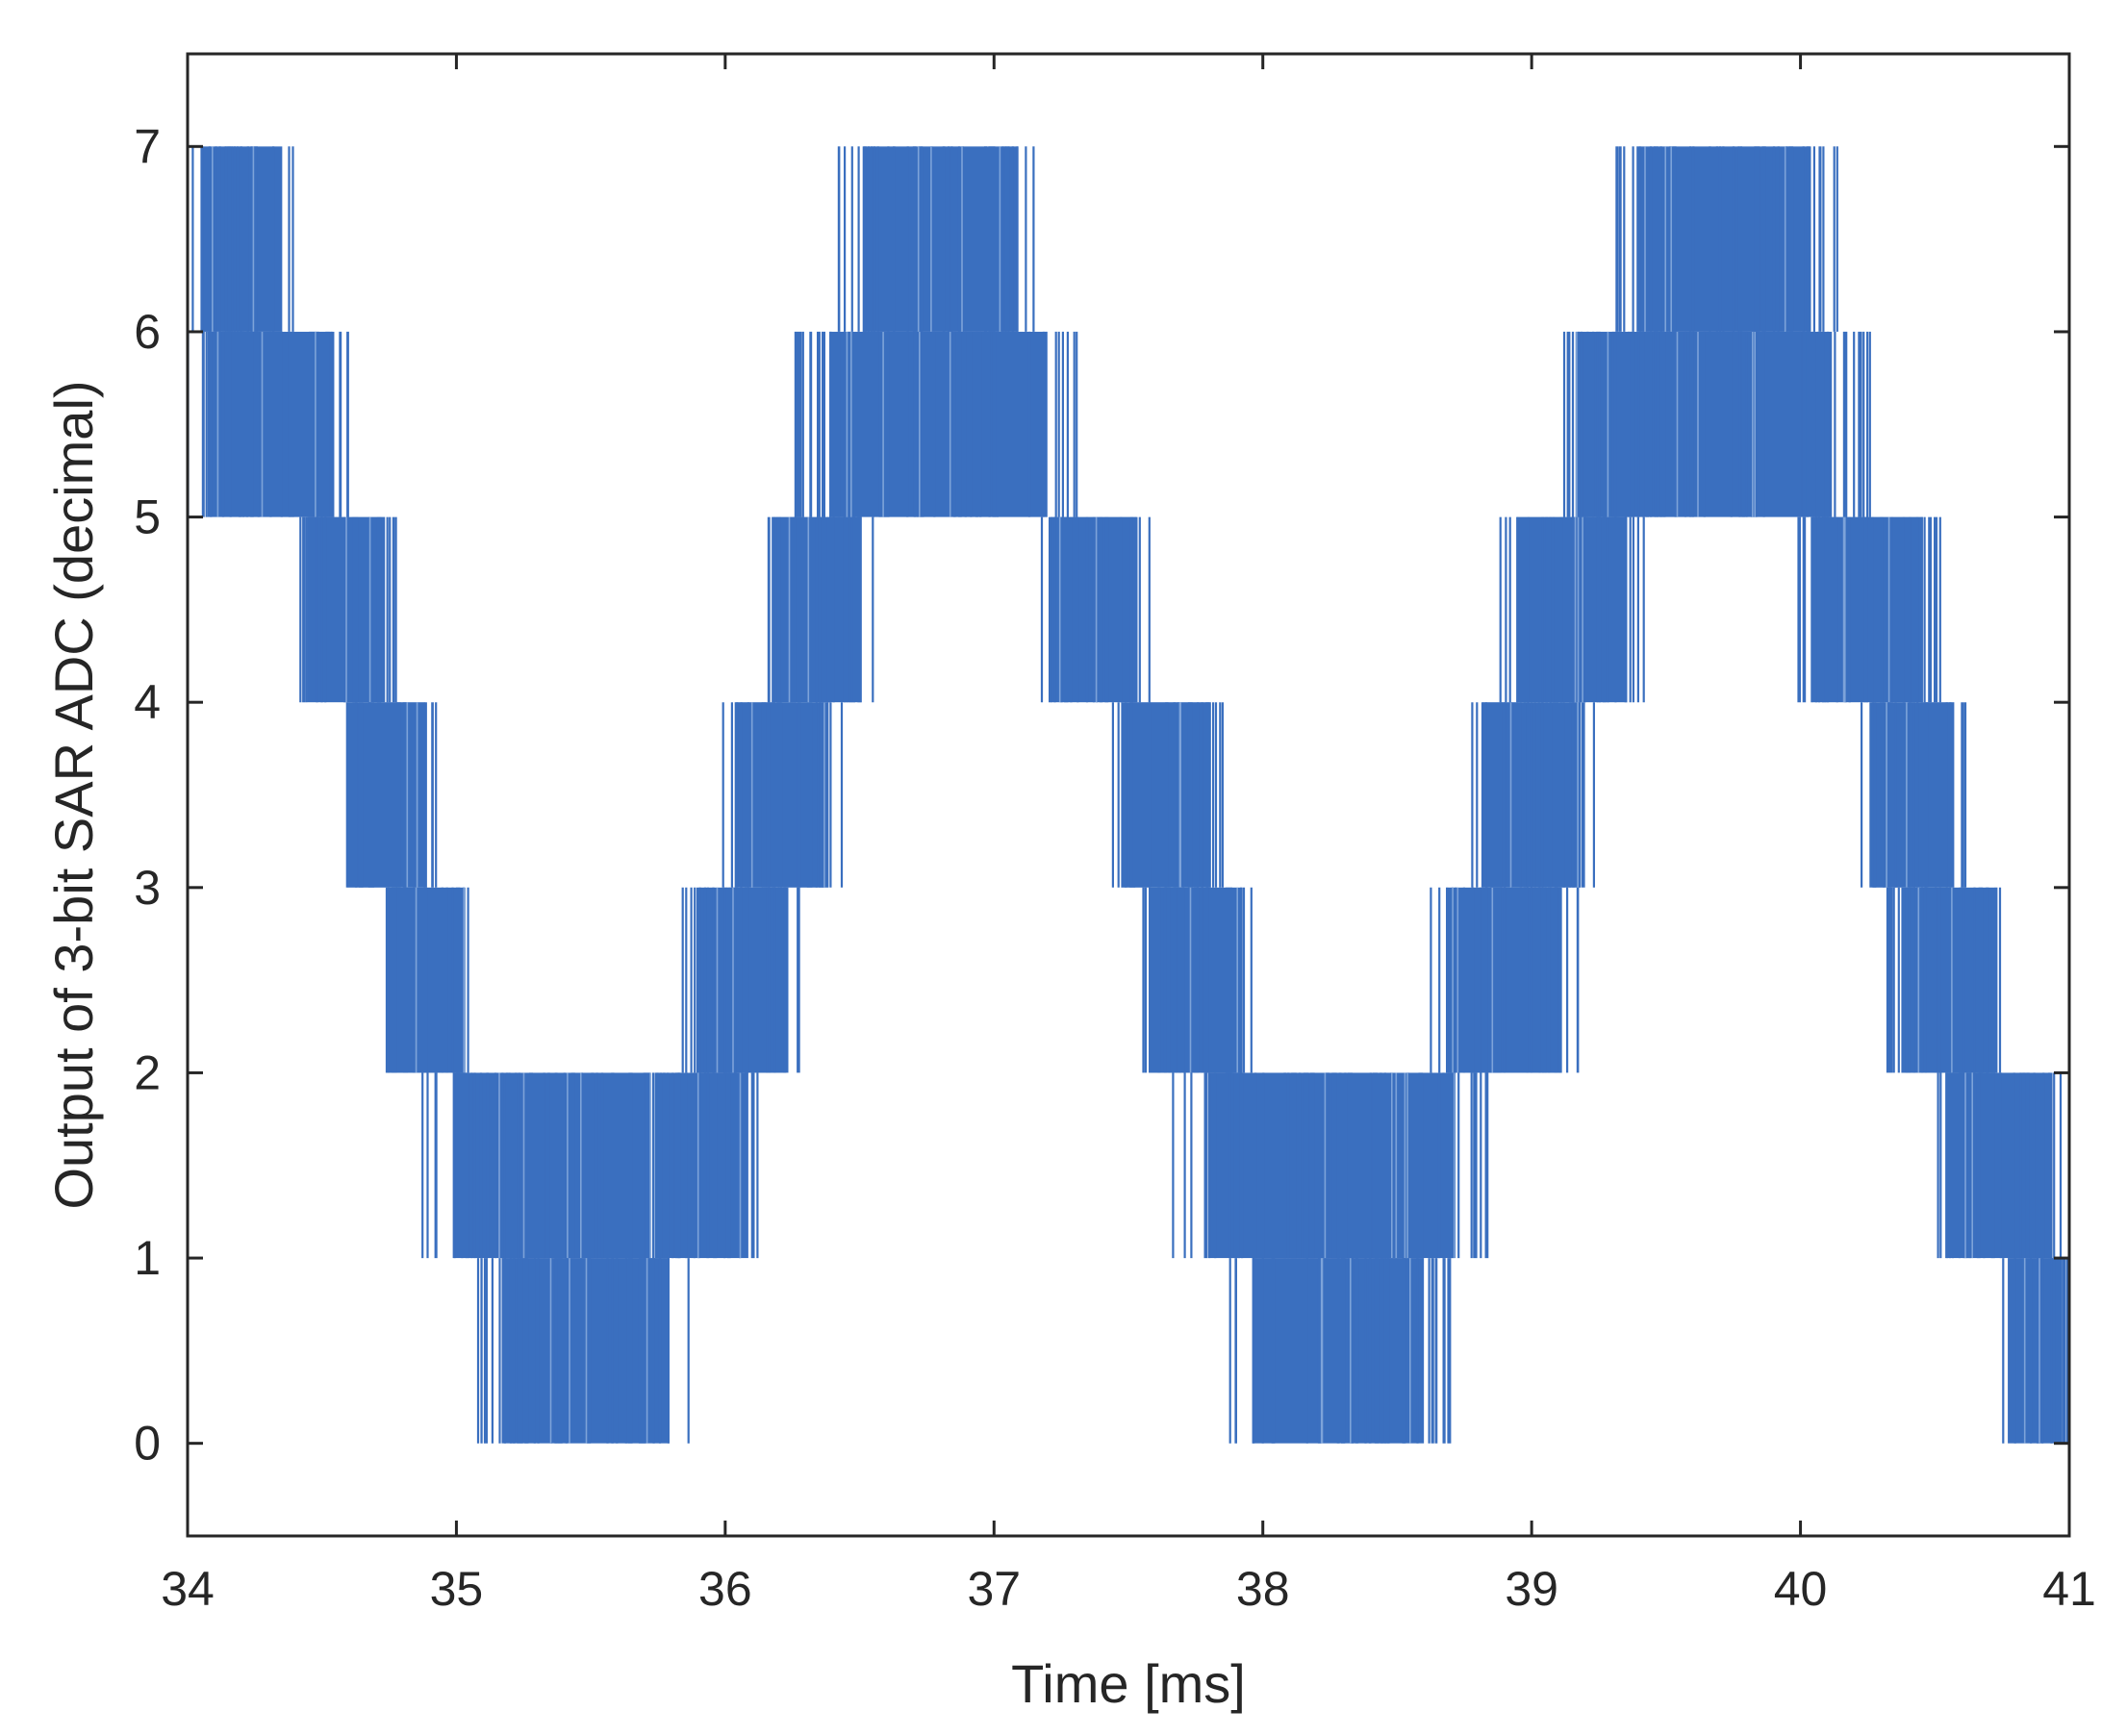 This screenshot has height=1736, width=2127. What do you see at coordinates (1128, 1683) in the screenshot?
I see `x-axis-label: Time [ms]` at bounding box center [1128, 1683].